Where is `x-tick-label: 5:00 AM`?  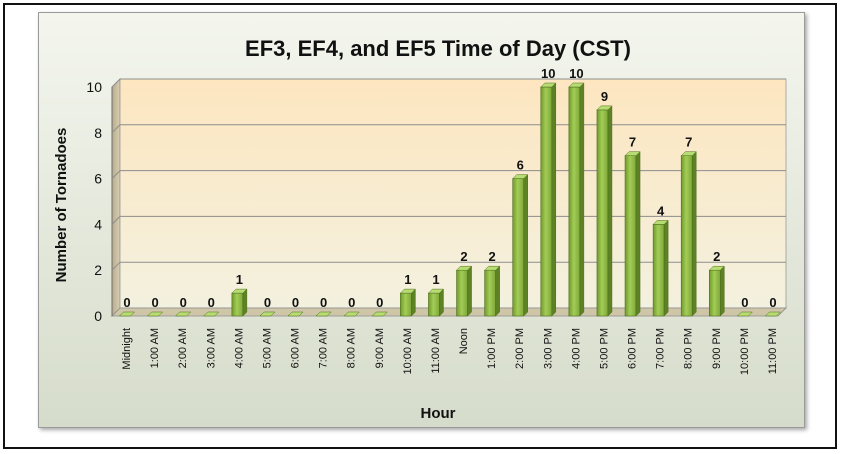 x-tick-label: 5:00 AM is located at coordinates (267, 348).